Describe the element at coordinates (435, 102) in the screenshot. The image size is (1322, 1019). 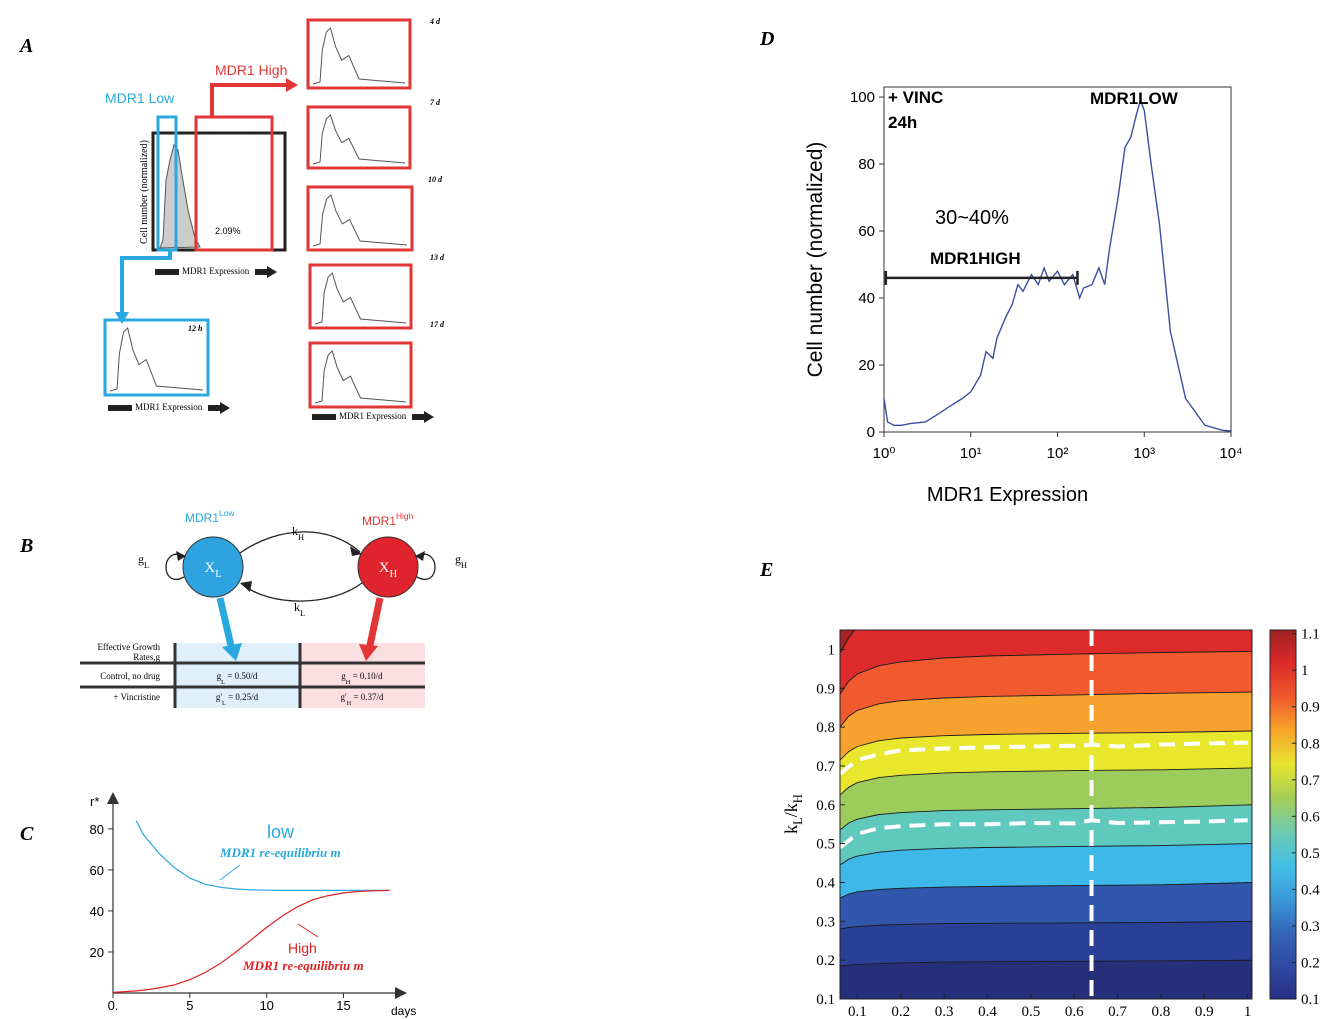
I see `time-label: 7 d` at that location.